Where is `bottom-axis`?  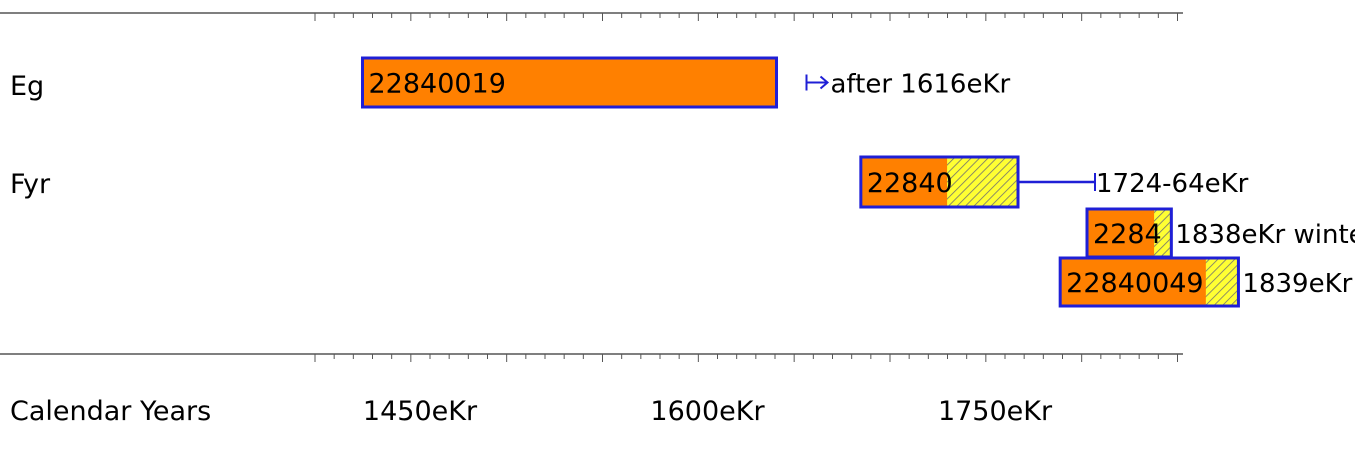 bottom-axis is located at coordinates (591, 357).